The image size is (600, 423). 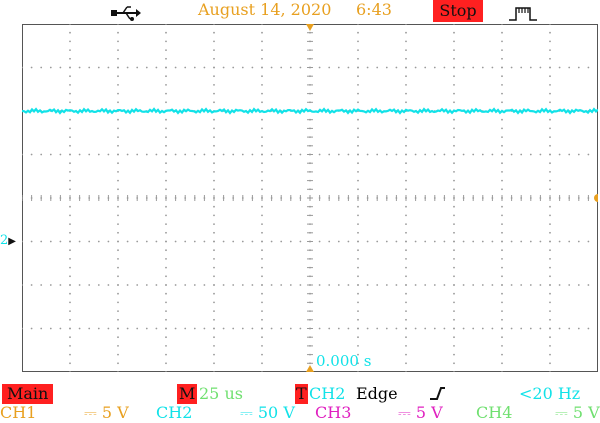 What do you see at coordinates (18, 412) in the screenshot?
I see `ch1-label: CH1` at bounding box center [18, 412].